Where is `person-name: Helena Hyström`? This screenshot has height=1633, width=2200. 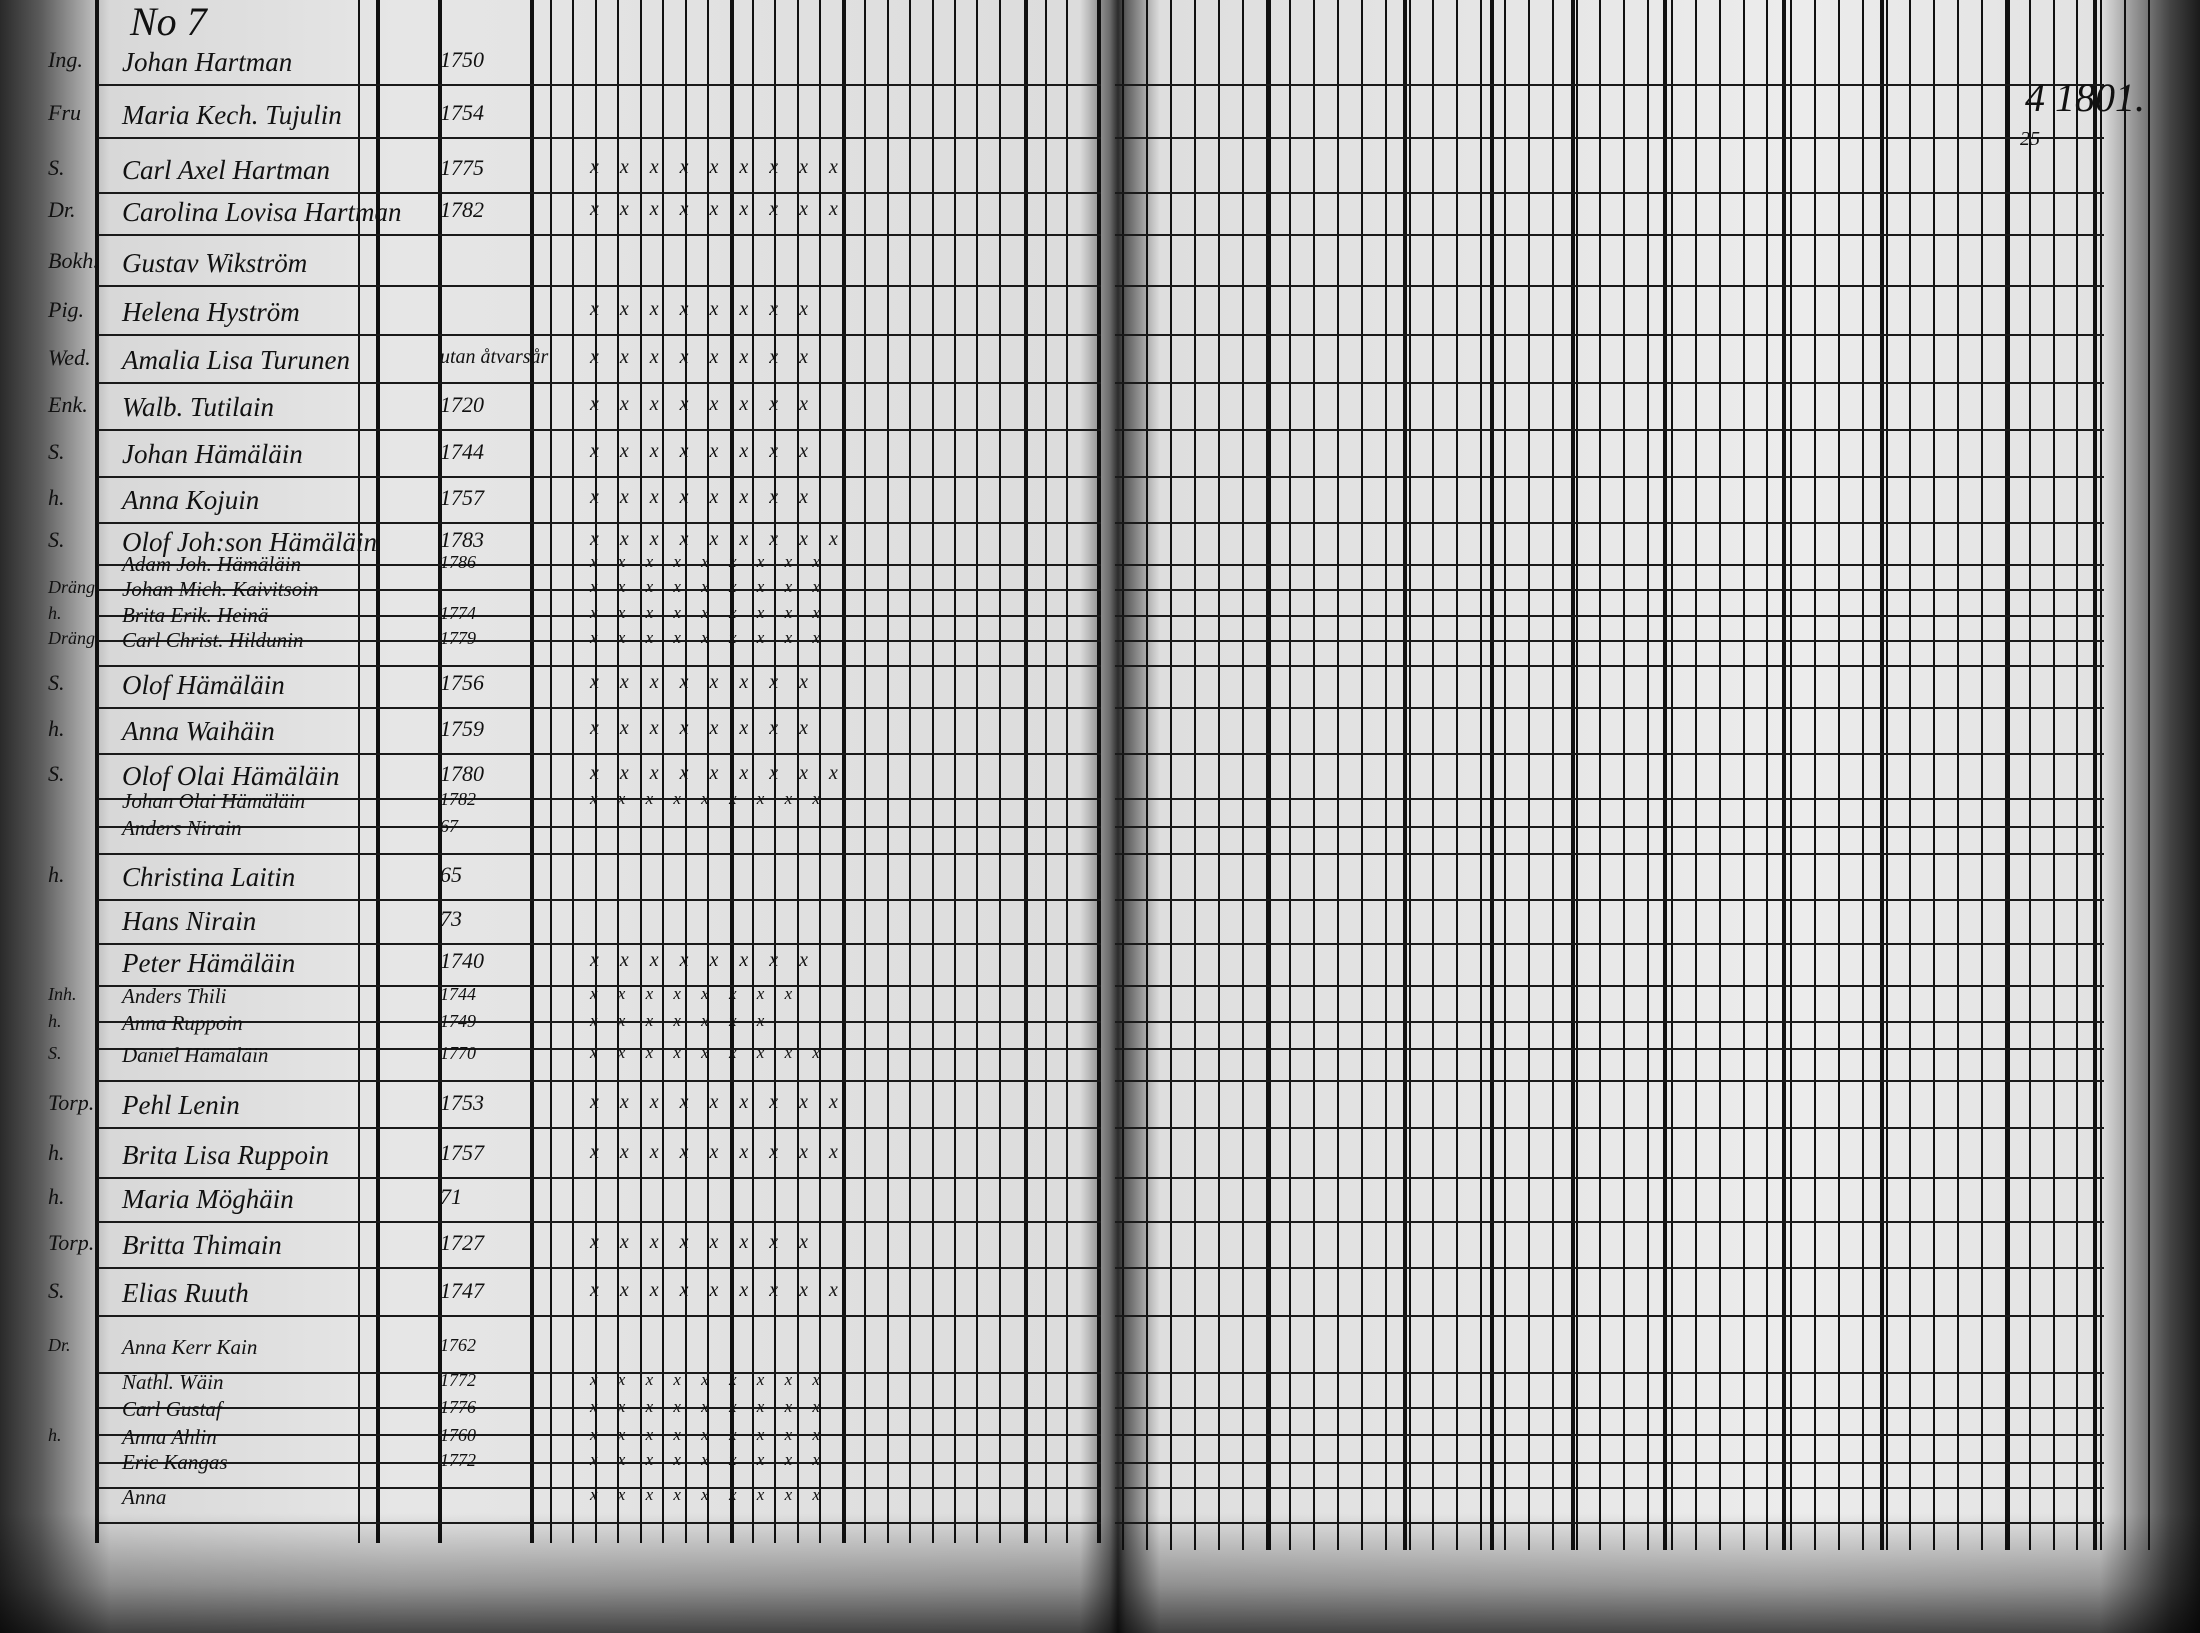
person-name: Helena Hyström is located at coordinates (211, 311).